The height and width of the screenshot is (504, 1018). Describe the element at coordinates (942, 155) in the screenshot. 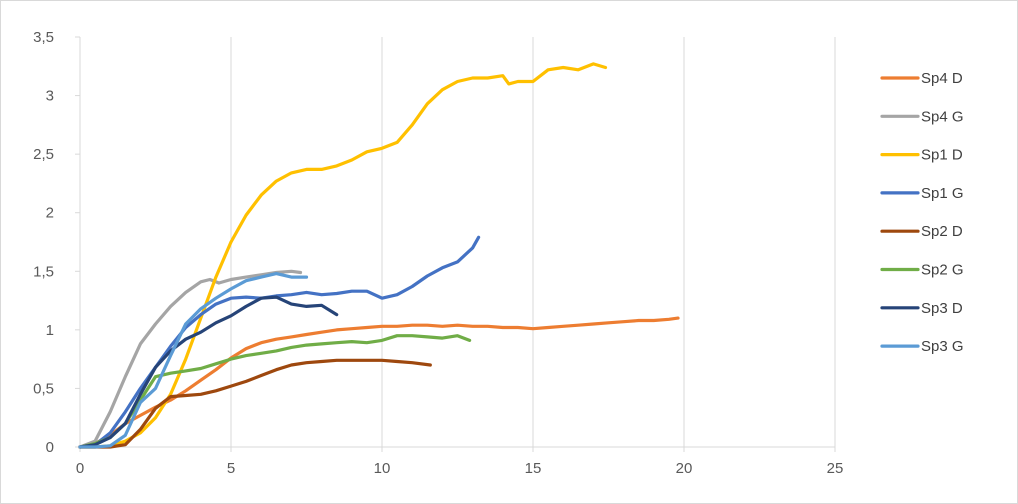

I see `legend-label-sp1-d: Sp1 D` at that location.